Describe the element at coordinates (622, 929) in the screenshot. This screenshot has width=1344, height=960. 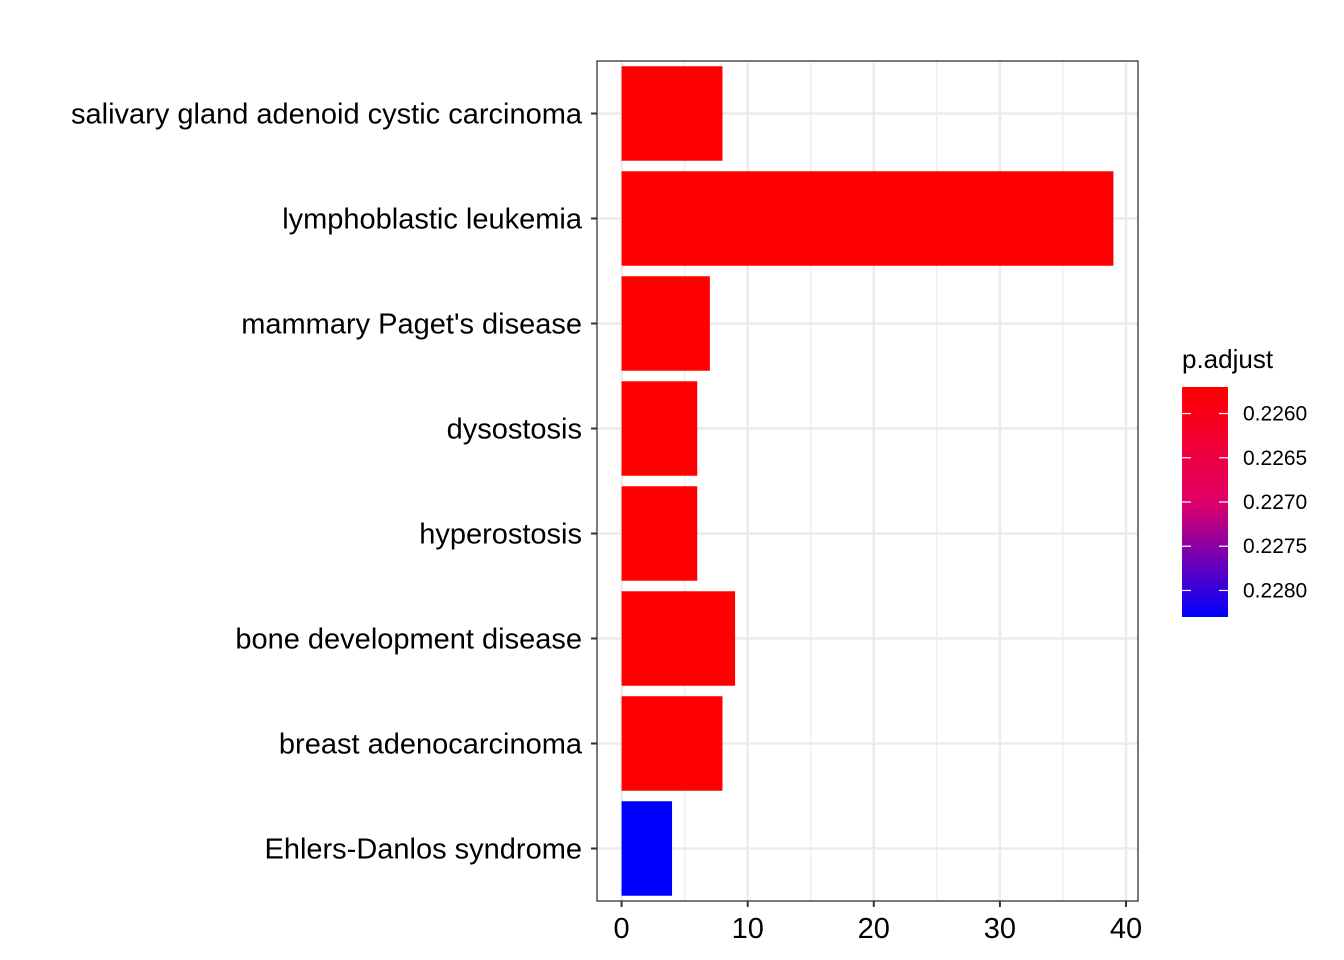
I see `x-tick-label: 0` at that location.